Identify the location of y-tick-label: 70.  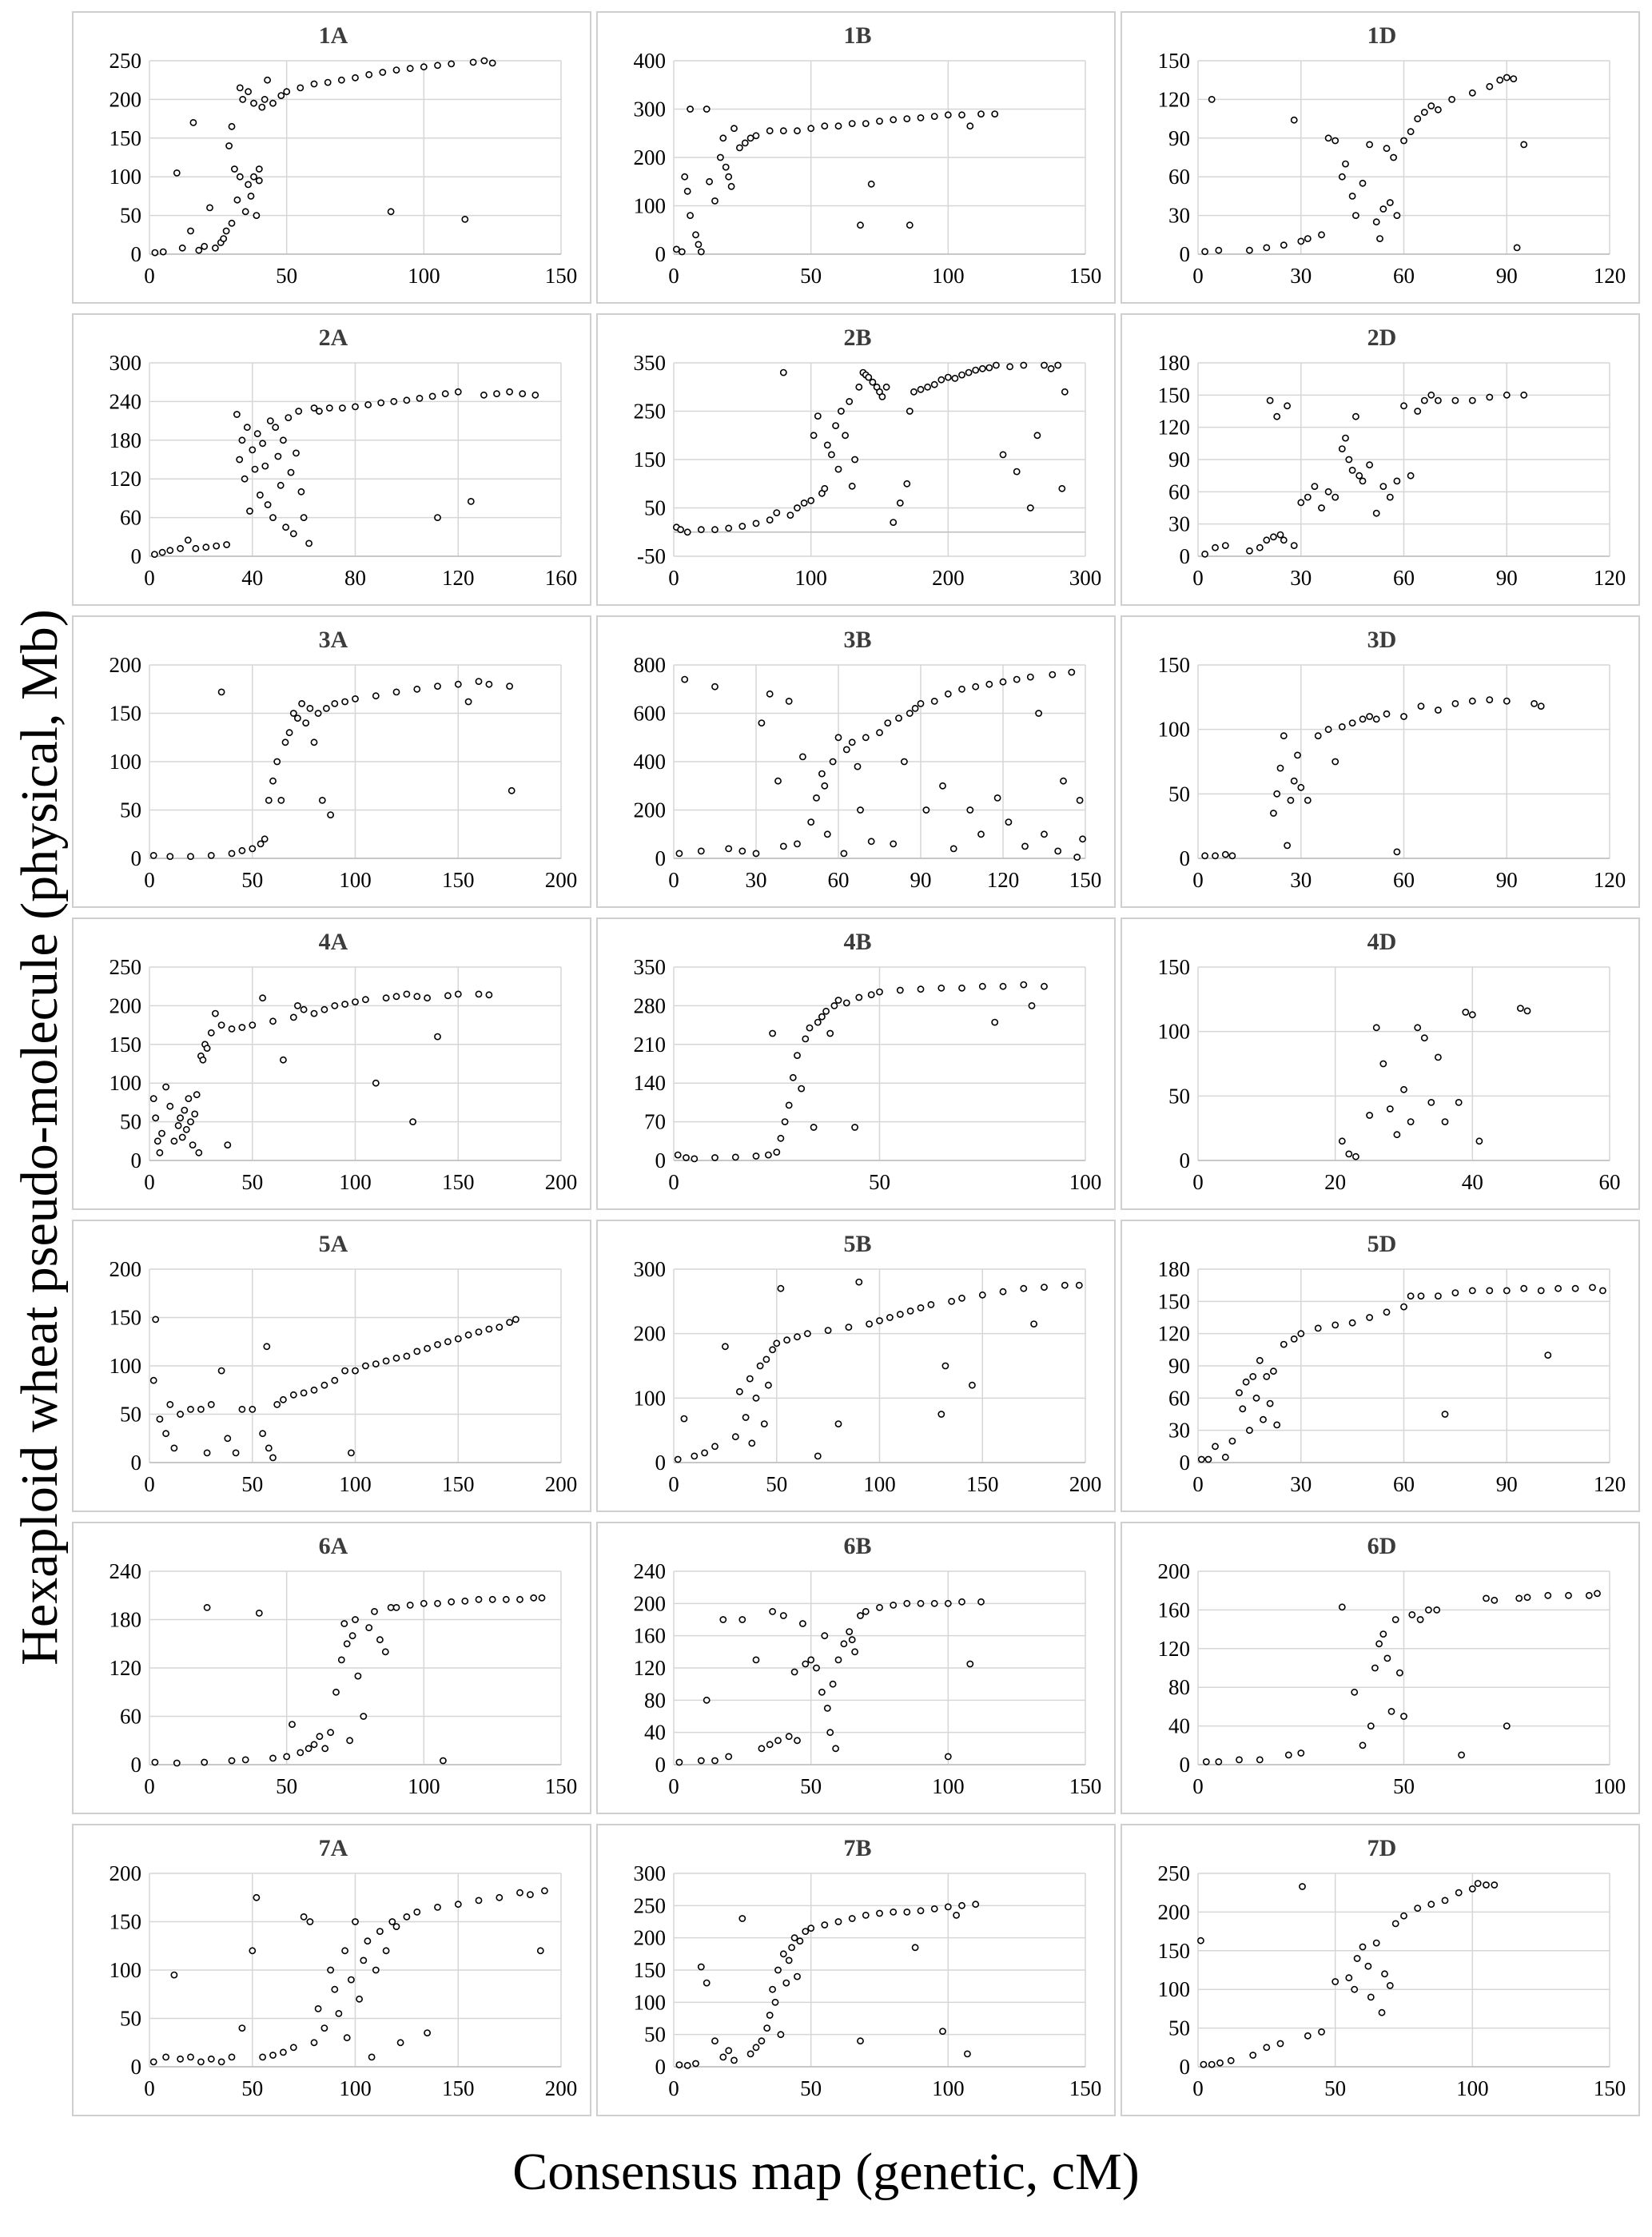
(655, 1122).